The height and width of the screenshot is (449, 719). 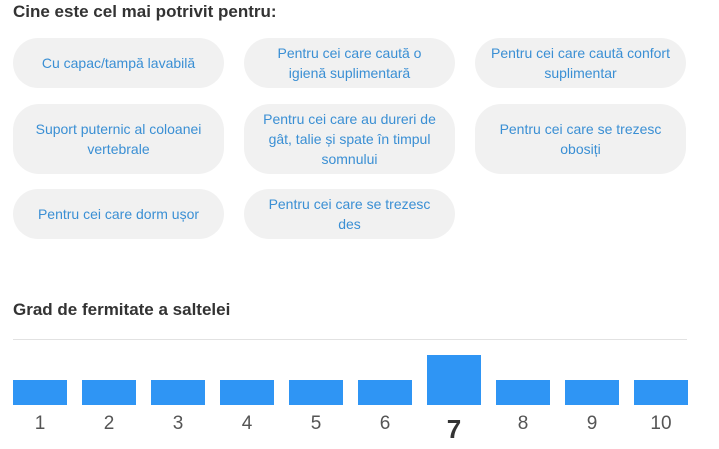 What do you see at coordinates (118, 139) in the screenshot?
I see `tag-spine-support: Suport puternic al coloanei vertebrale` at bounding box center [118, 139].